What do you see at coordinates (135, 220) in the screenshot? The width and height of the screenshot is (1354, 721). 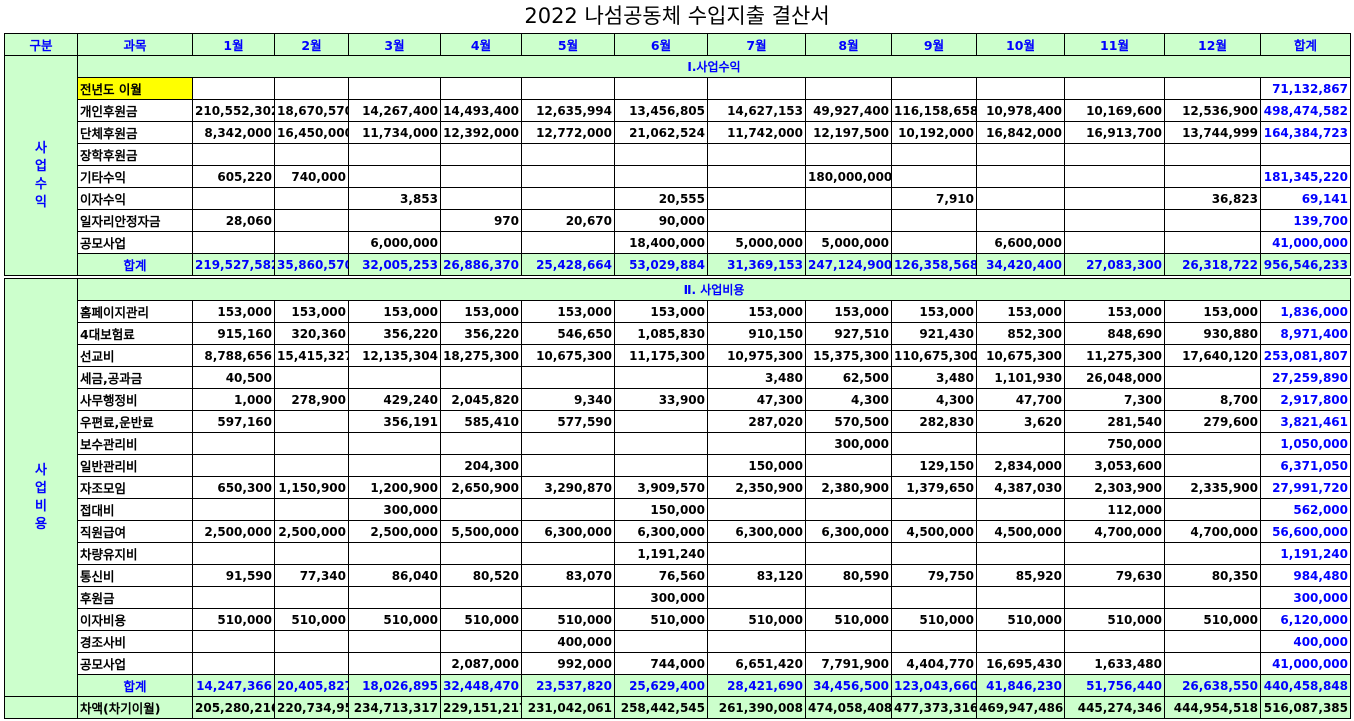 I see `row-label: 일자리안정자금` at bounding box center [135, 220].